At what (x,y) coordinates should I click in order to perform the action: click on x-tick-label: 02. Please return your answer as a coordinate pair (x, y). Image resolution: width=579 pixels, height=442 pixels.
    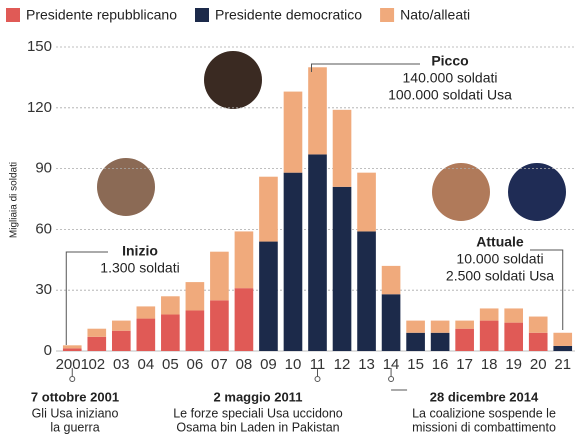
    Looking at the image, I should click on (96, 364).